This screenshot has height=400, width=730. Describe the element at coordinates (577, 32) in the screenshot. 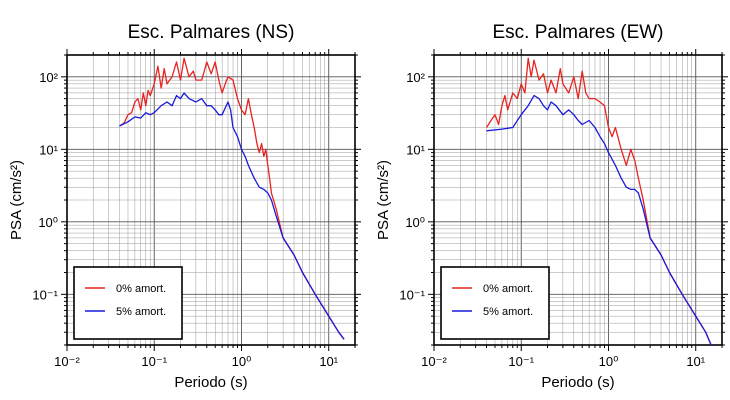

I see `chart-title: Esc. Palmares (EW)` at that location.